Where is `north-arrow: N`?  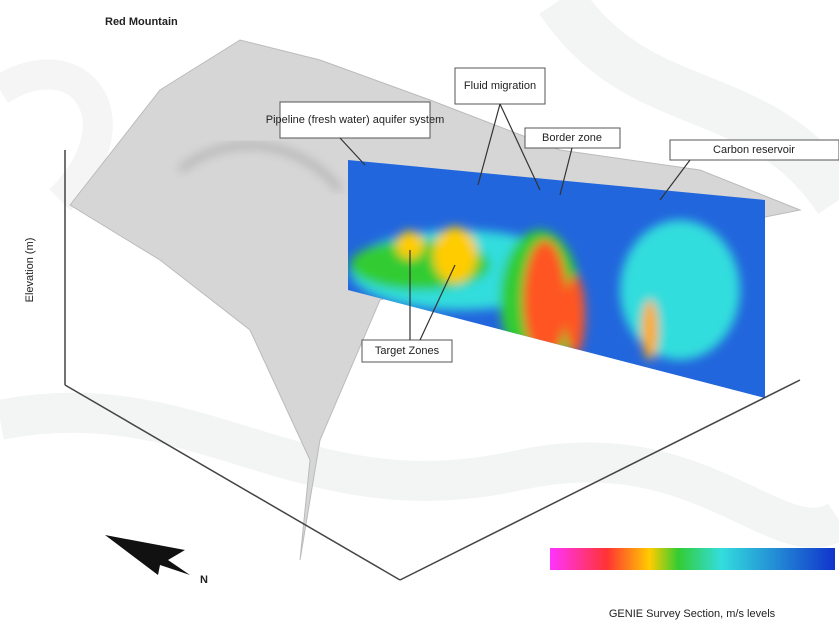 north-arrow: N is located at coordinates (156, 560).